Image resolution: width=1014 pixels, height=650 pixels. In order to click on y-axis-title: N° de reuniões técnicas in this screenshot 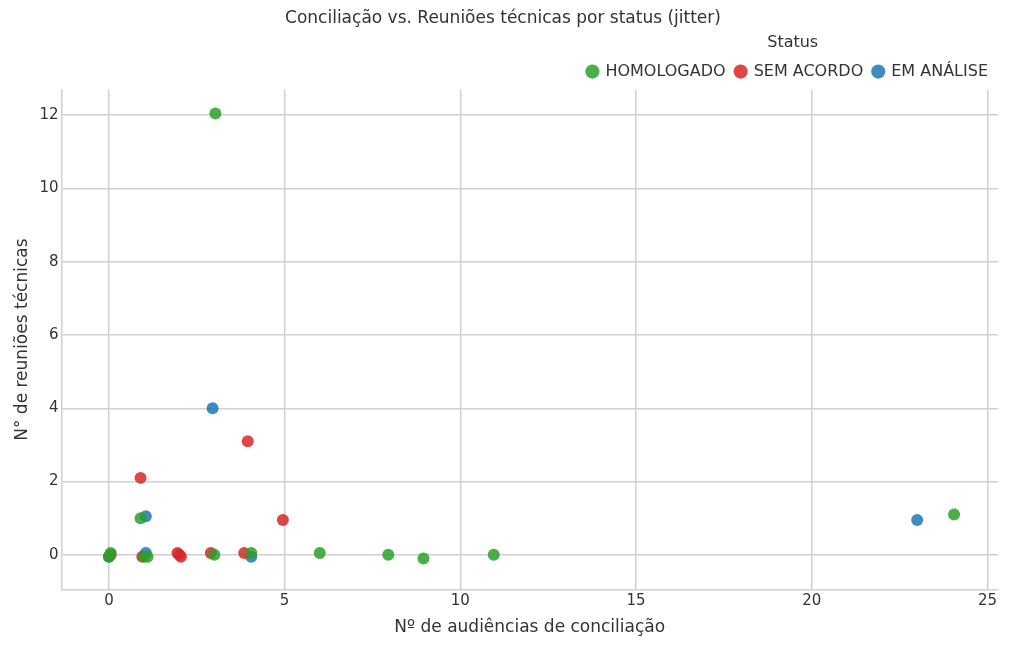, I will do `click(20, 339)`.